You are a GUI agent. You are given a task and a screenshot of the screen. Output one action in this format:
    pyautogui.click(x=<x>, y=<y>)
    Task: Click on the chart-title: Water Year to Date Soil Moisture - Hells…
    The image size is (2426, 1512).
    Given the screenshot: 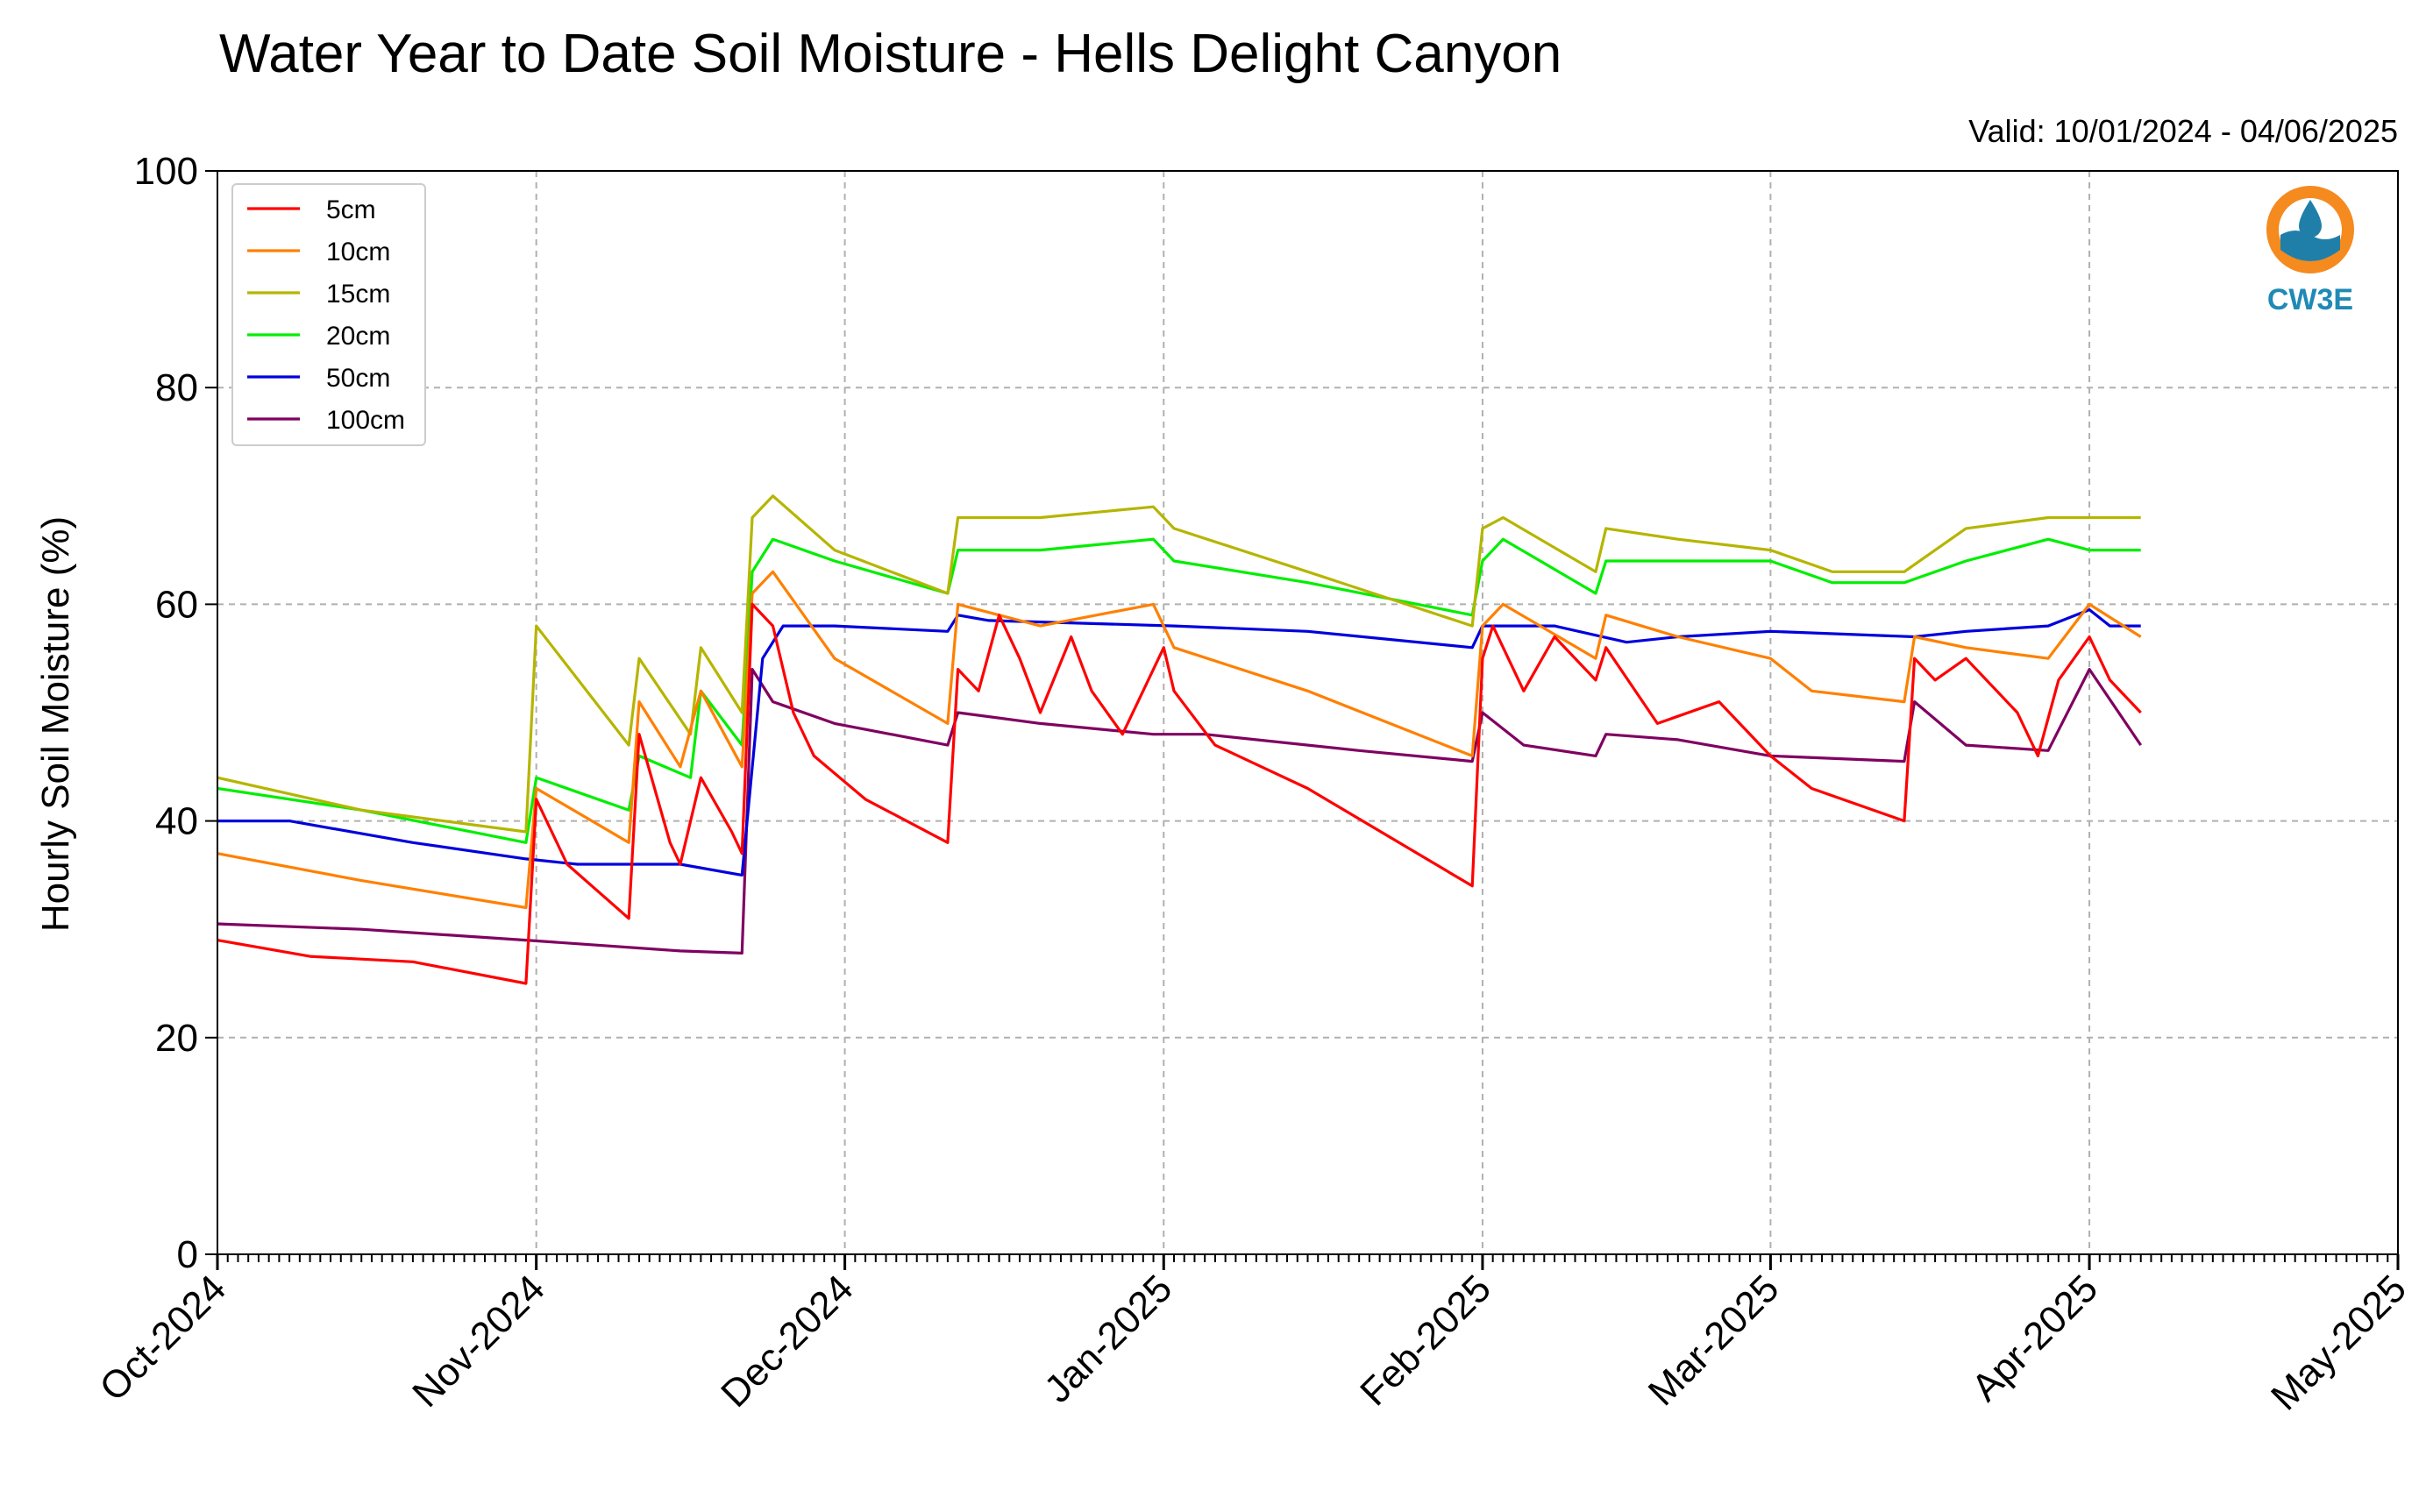 What is the action you would take?
    pyautogui.click(x=890, y=54)
    